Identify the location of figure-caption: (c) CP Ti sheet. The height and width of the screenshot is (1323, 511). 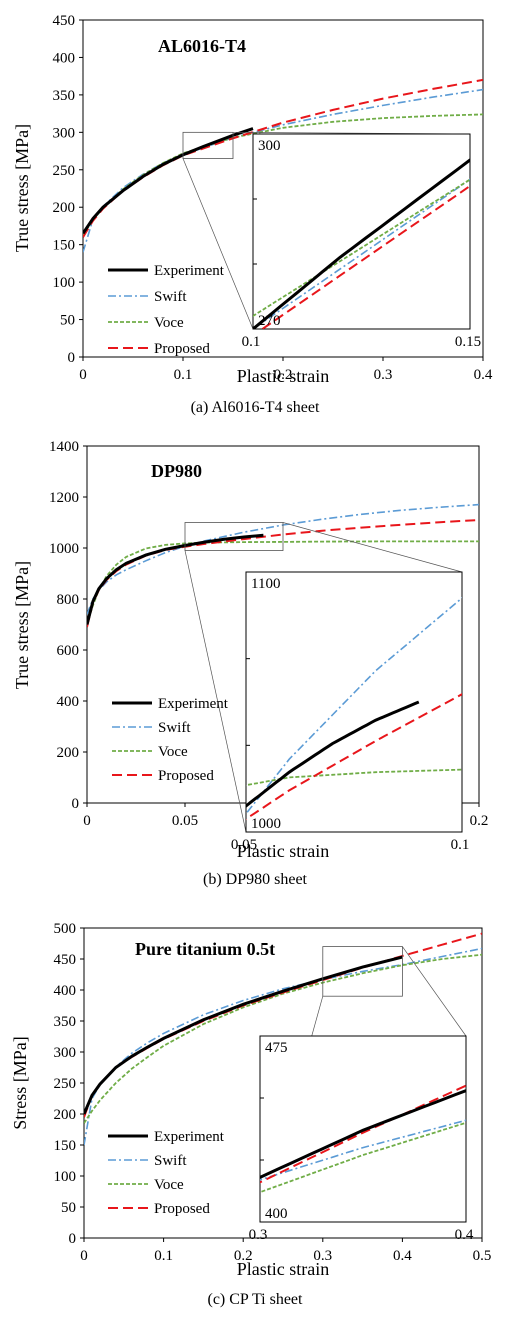
(256, 1299).